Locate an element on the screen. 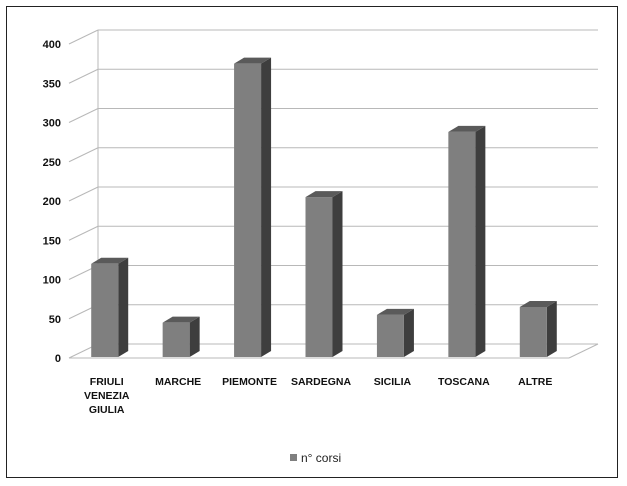  x-category-label-line: MARCHE is located at coordinates (178, 382).